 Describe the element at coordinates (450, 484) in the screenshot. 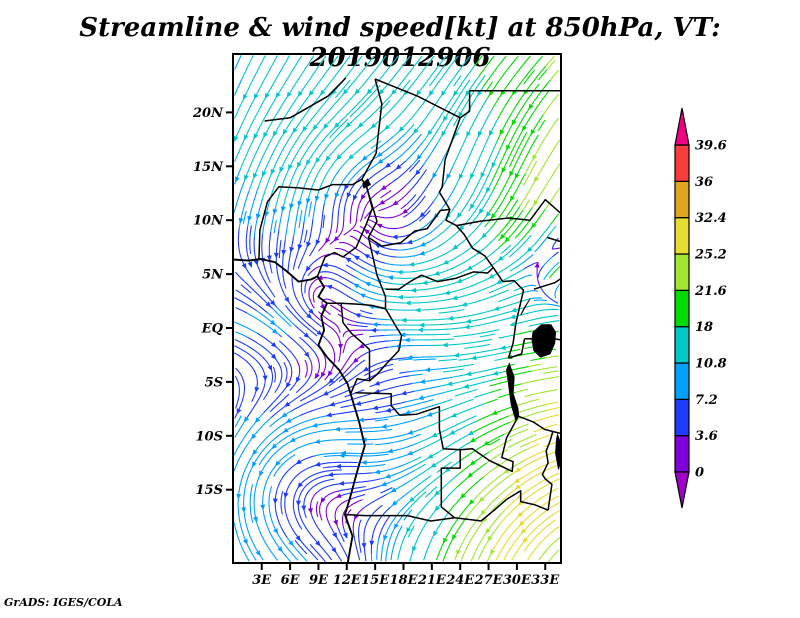

I see `country-border` at that location.